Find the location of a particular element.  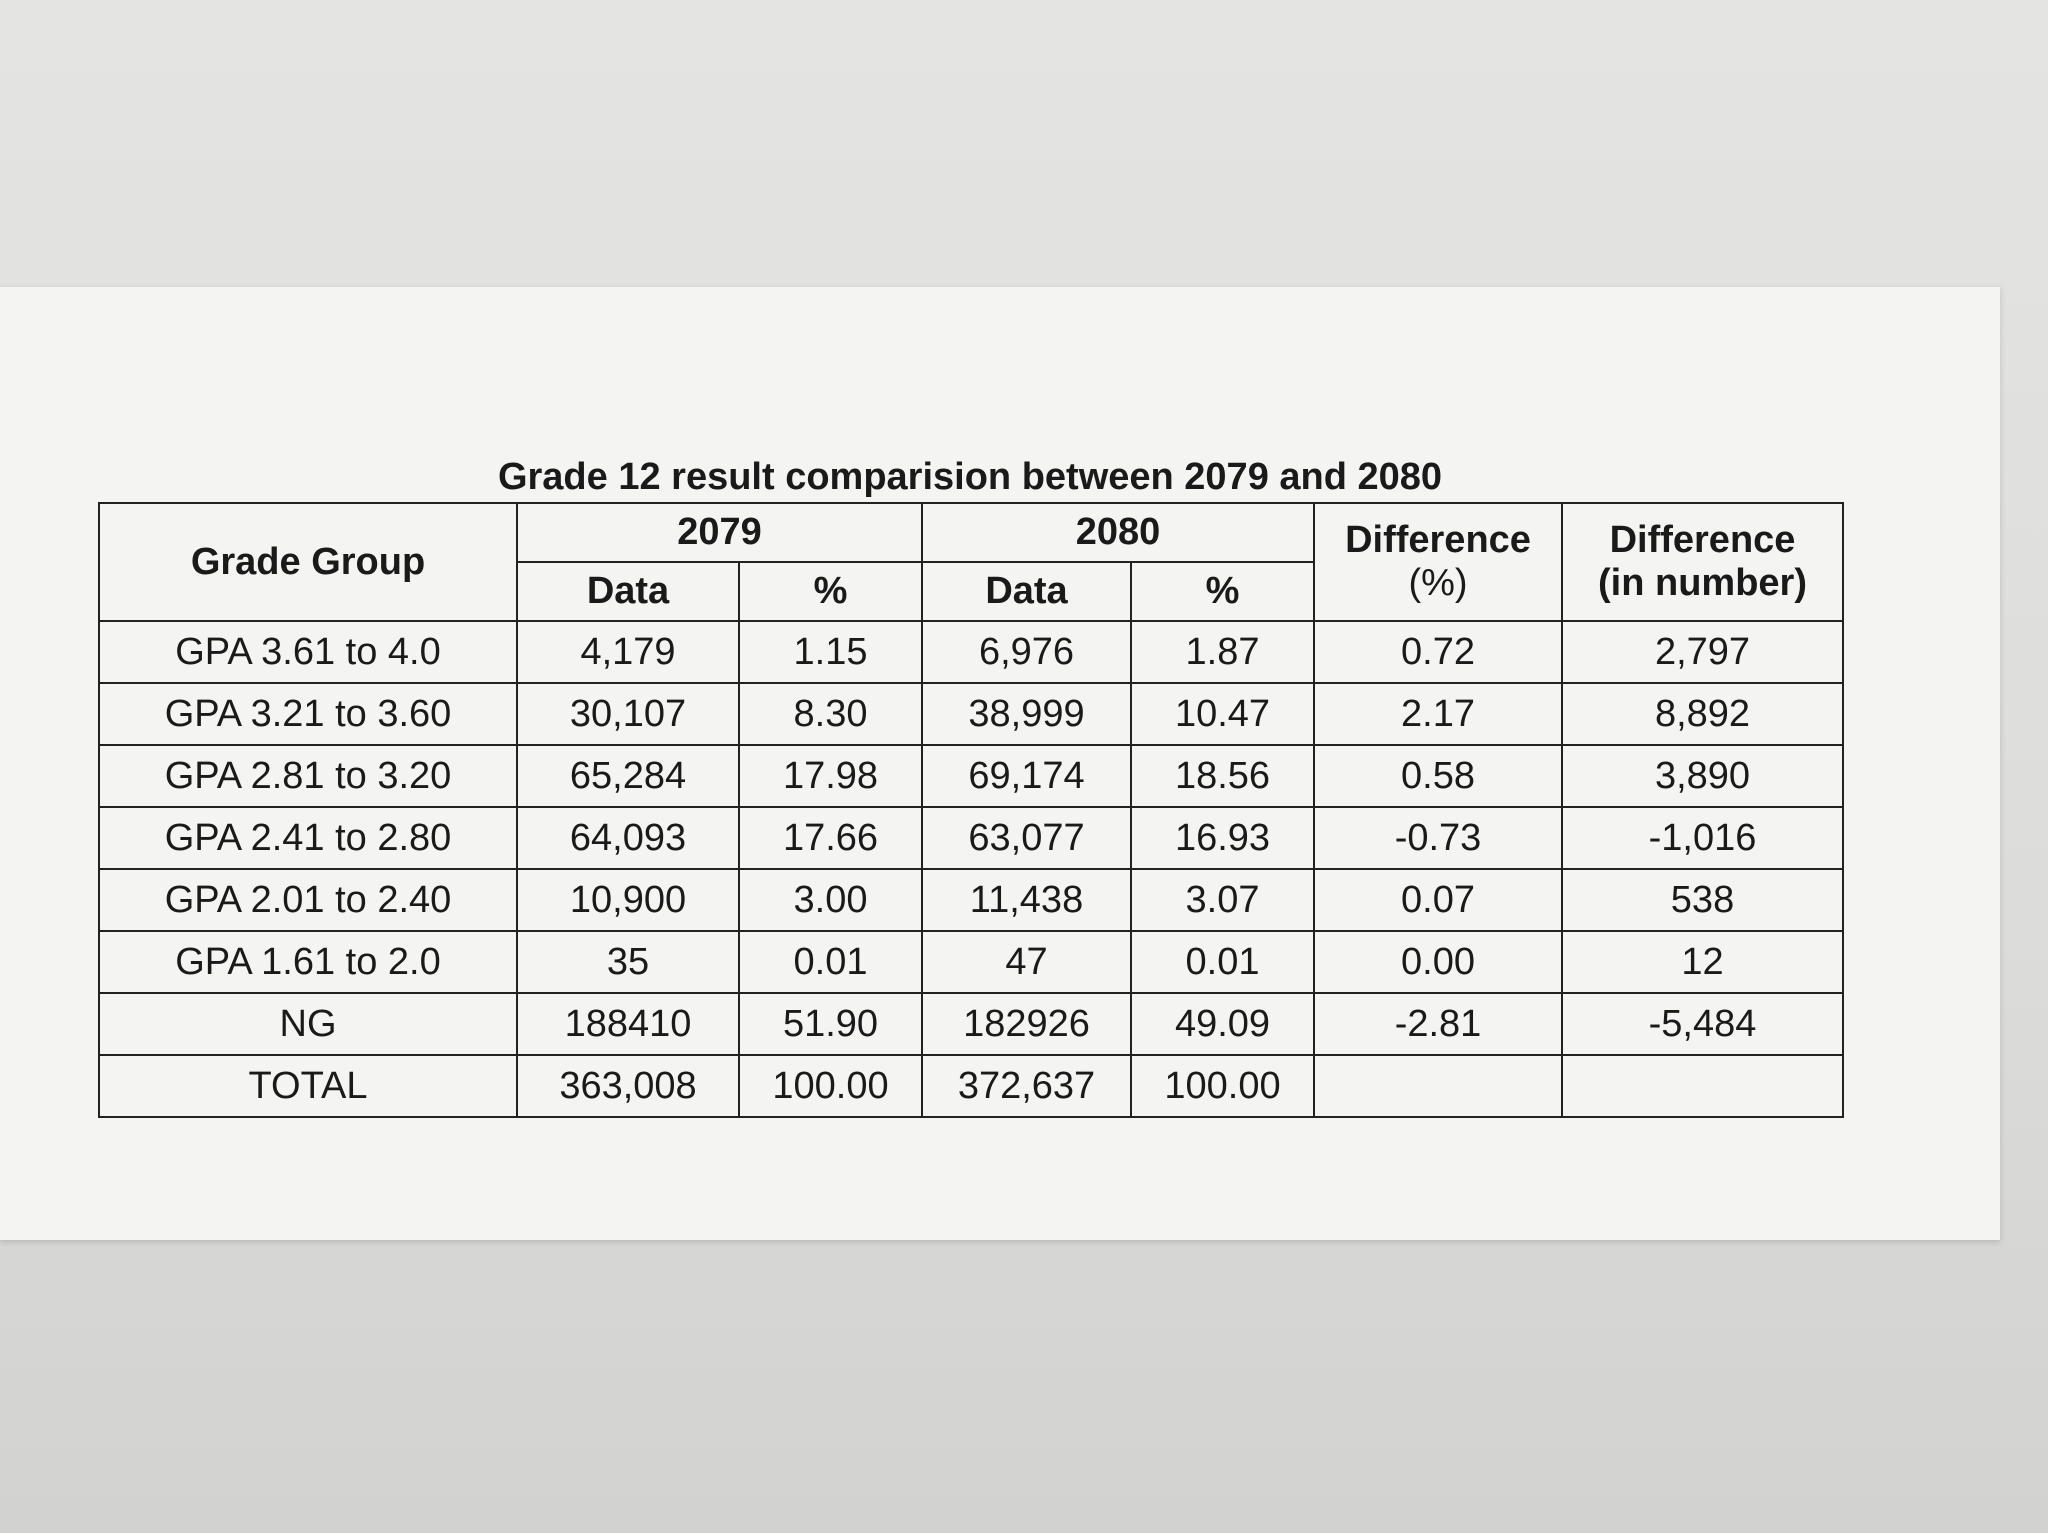

cell: 12 is located at coordinates (1702, 962).